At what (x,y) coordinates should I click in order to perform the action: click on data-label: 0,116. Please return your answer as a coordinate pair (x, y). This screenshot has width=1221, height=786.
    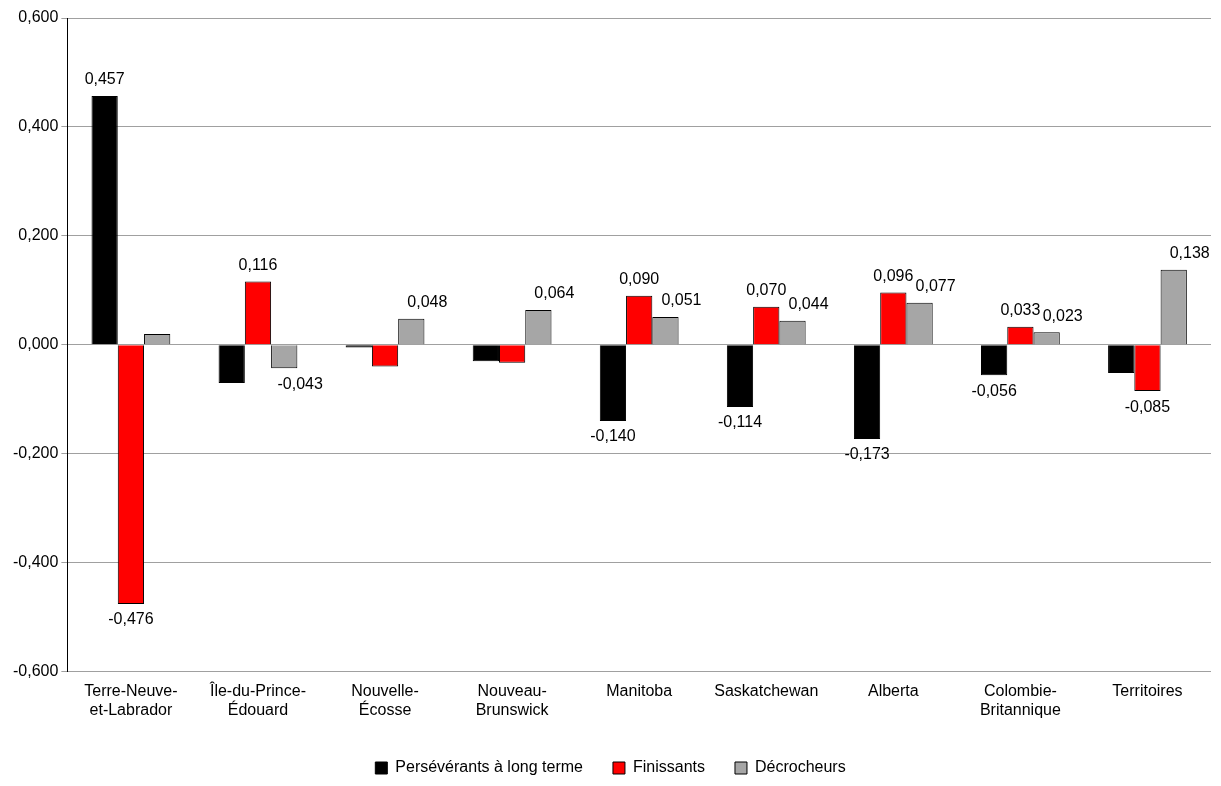
    Looking at the image, I should click on (258, 265).